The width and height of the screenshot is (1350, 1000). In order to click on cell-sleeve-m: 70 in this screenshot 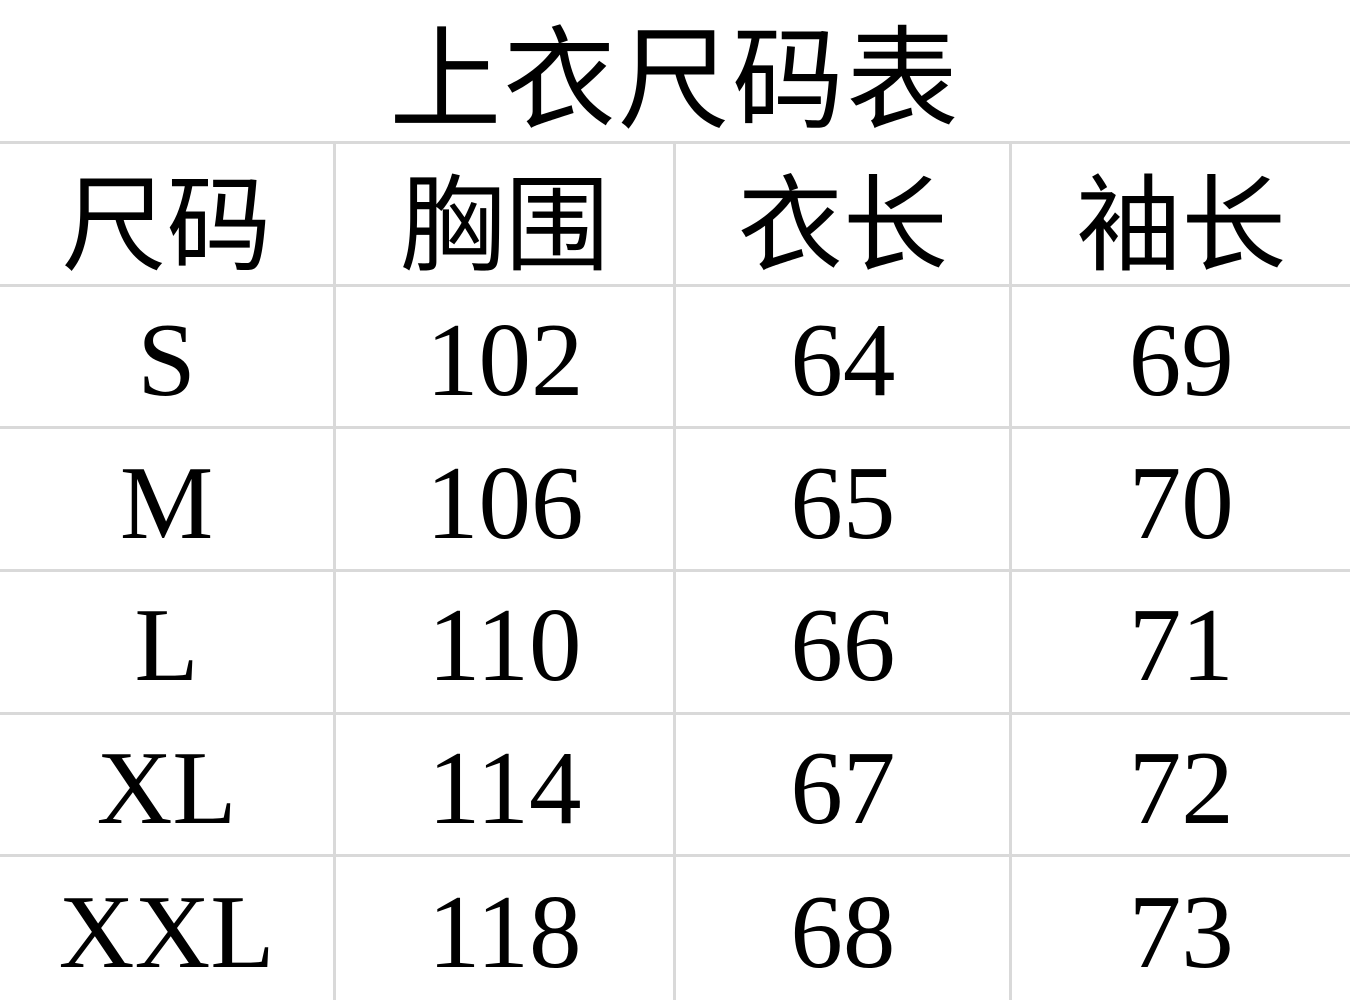, I will do `click(1181, 500)`.